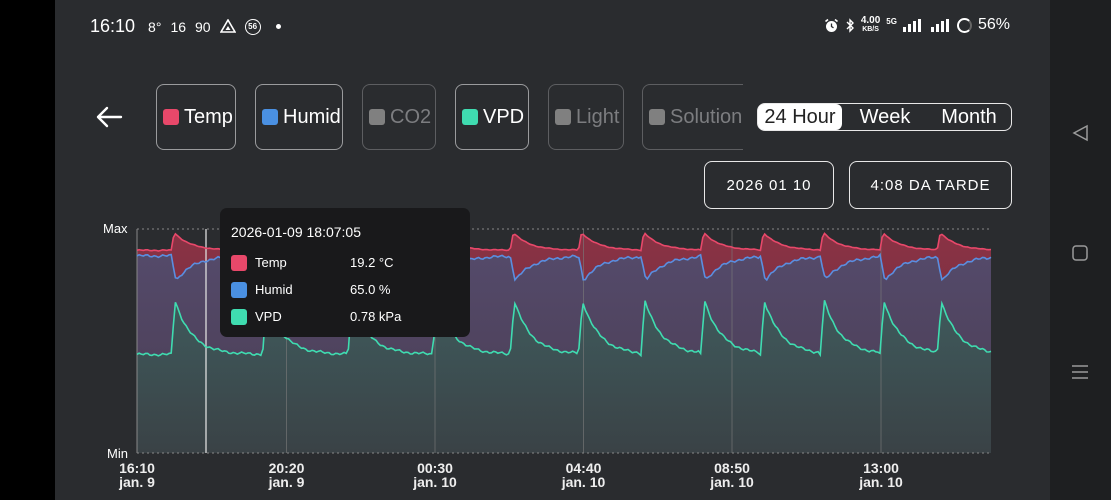 This screenshot has width=1111, height=500. I want to click on date-picker-button: 2026 01 10, so click(769, 185).